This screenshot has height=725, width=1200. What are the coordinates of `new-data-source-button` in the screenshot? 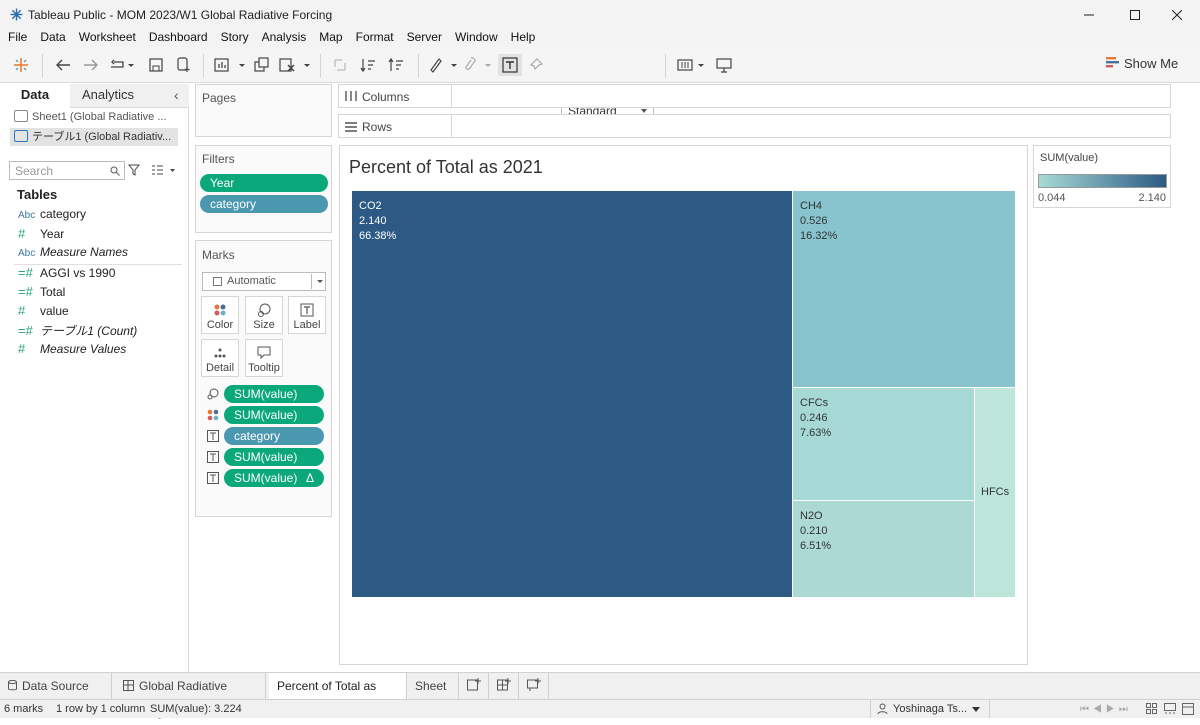 It's located at (184, 65).